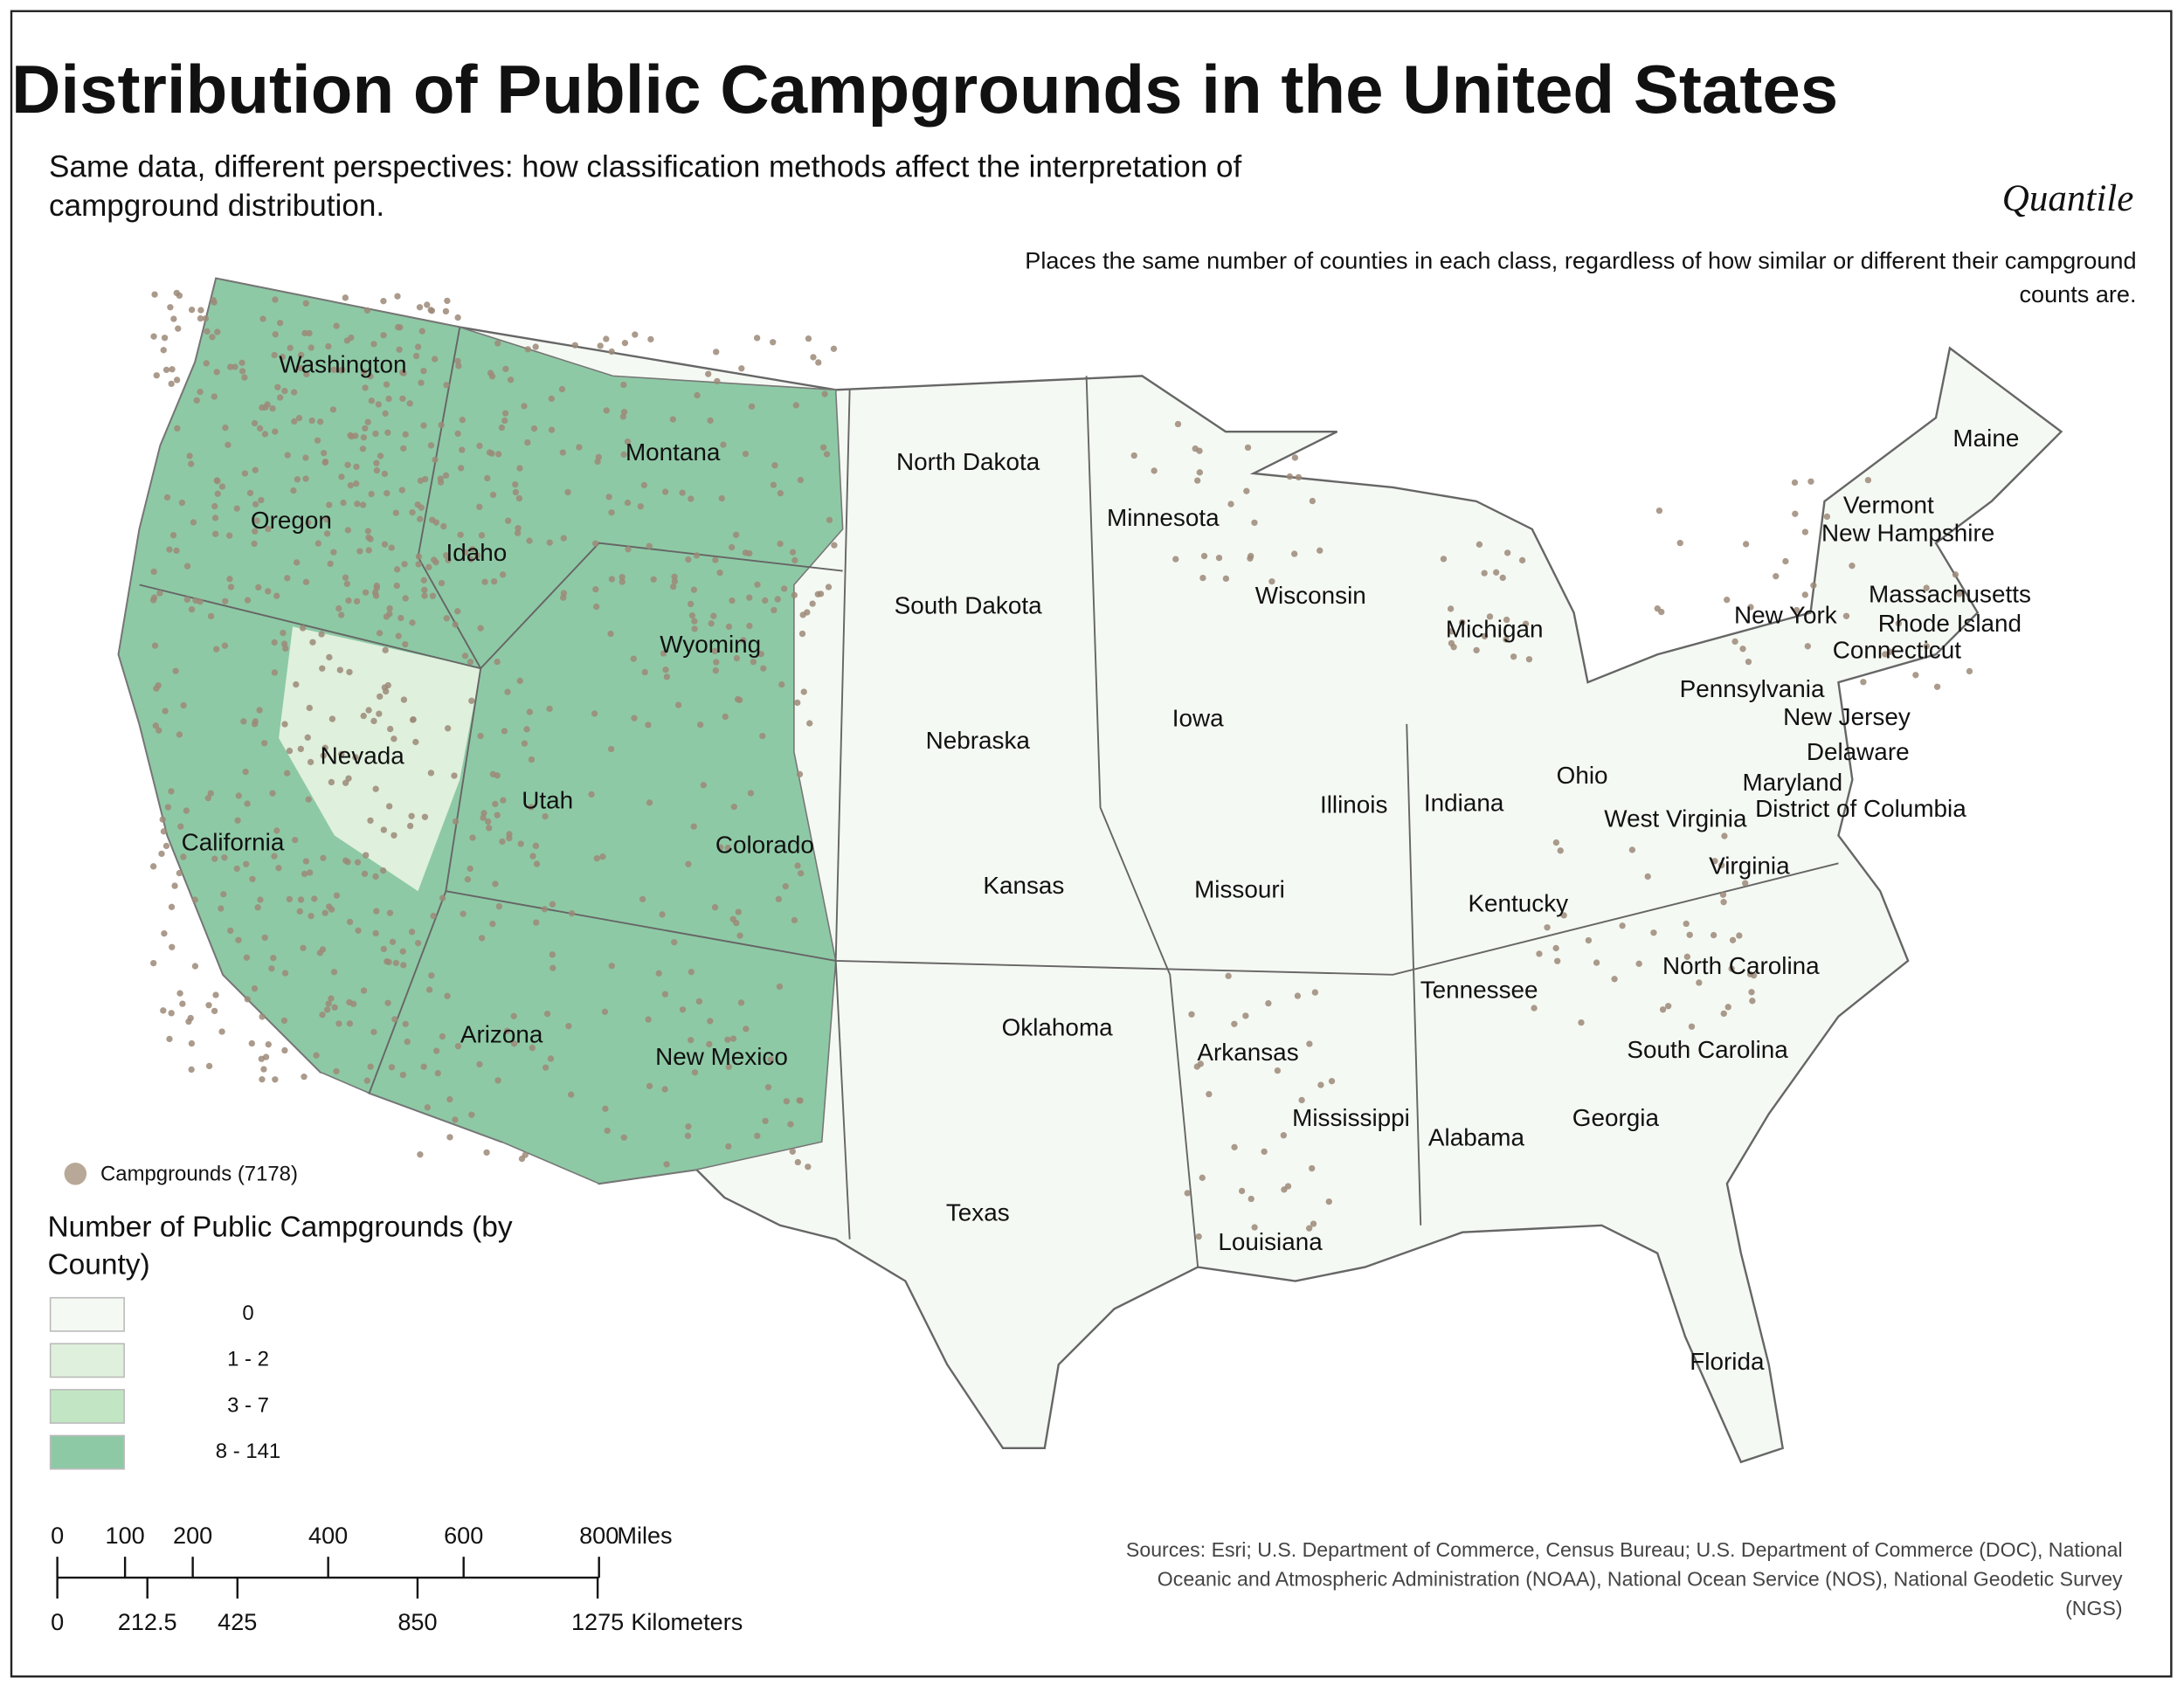 The height and width of the screenshot is (1692, 2184). Describe the element at coordinates (463, 1536) in the screenshot. I see `scale-label: 600` at that location.